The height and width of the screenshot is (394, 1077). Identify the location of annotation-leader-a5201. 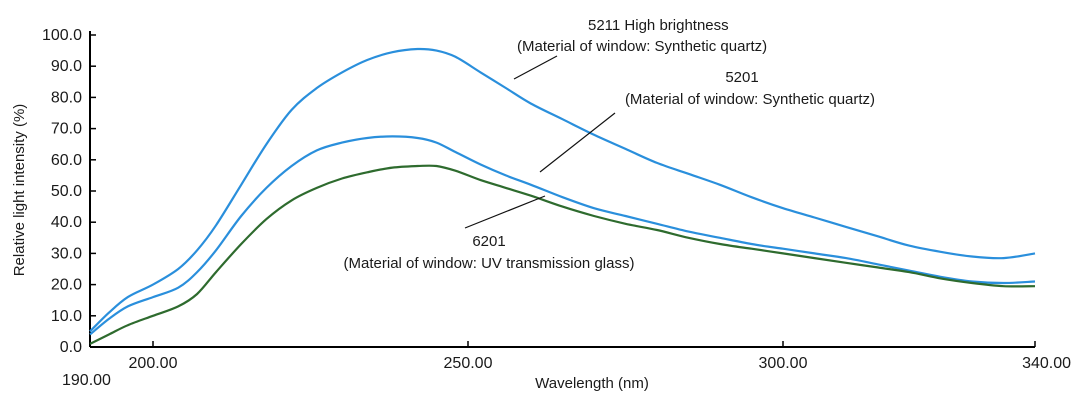
(577, 142).